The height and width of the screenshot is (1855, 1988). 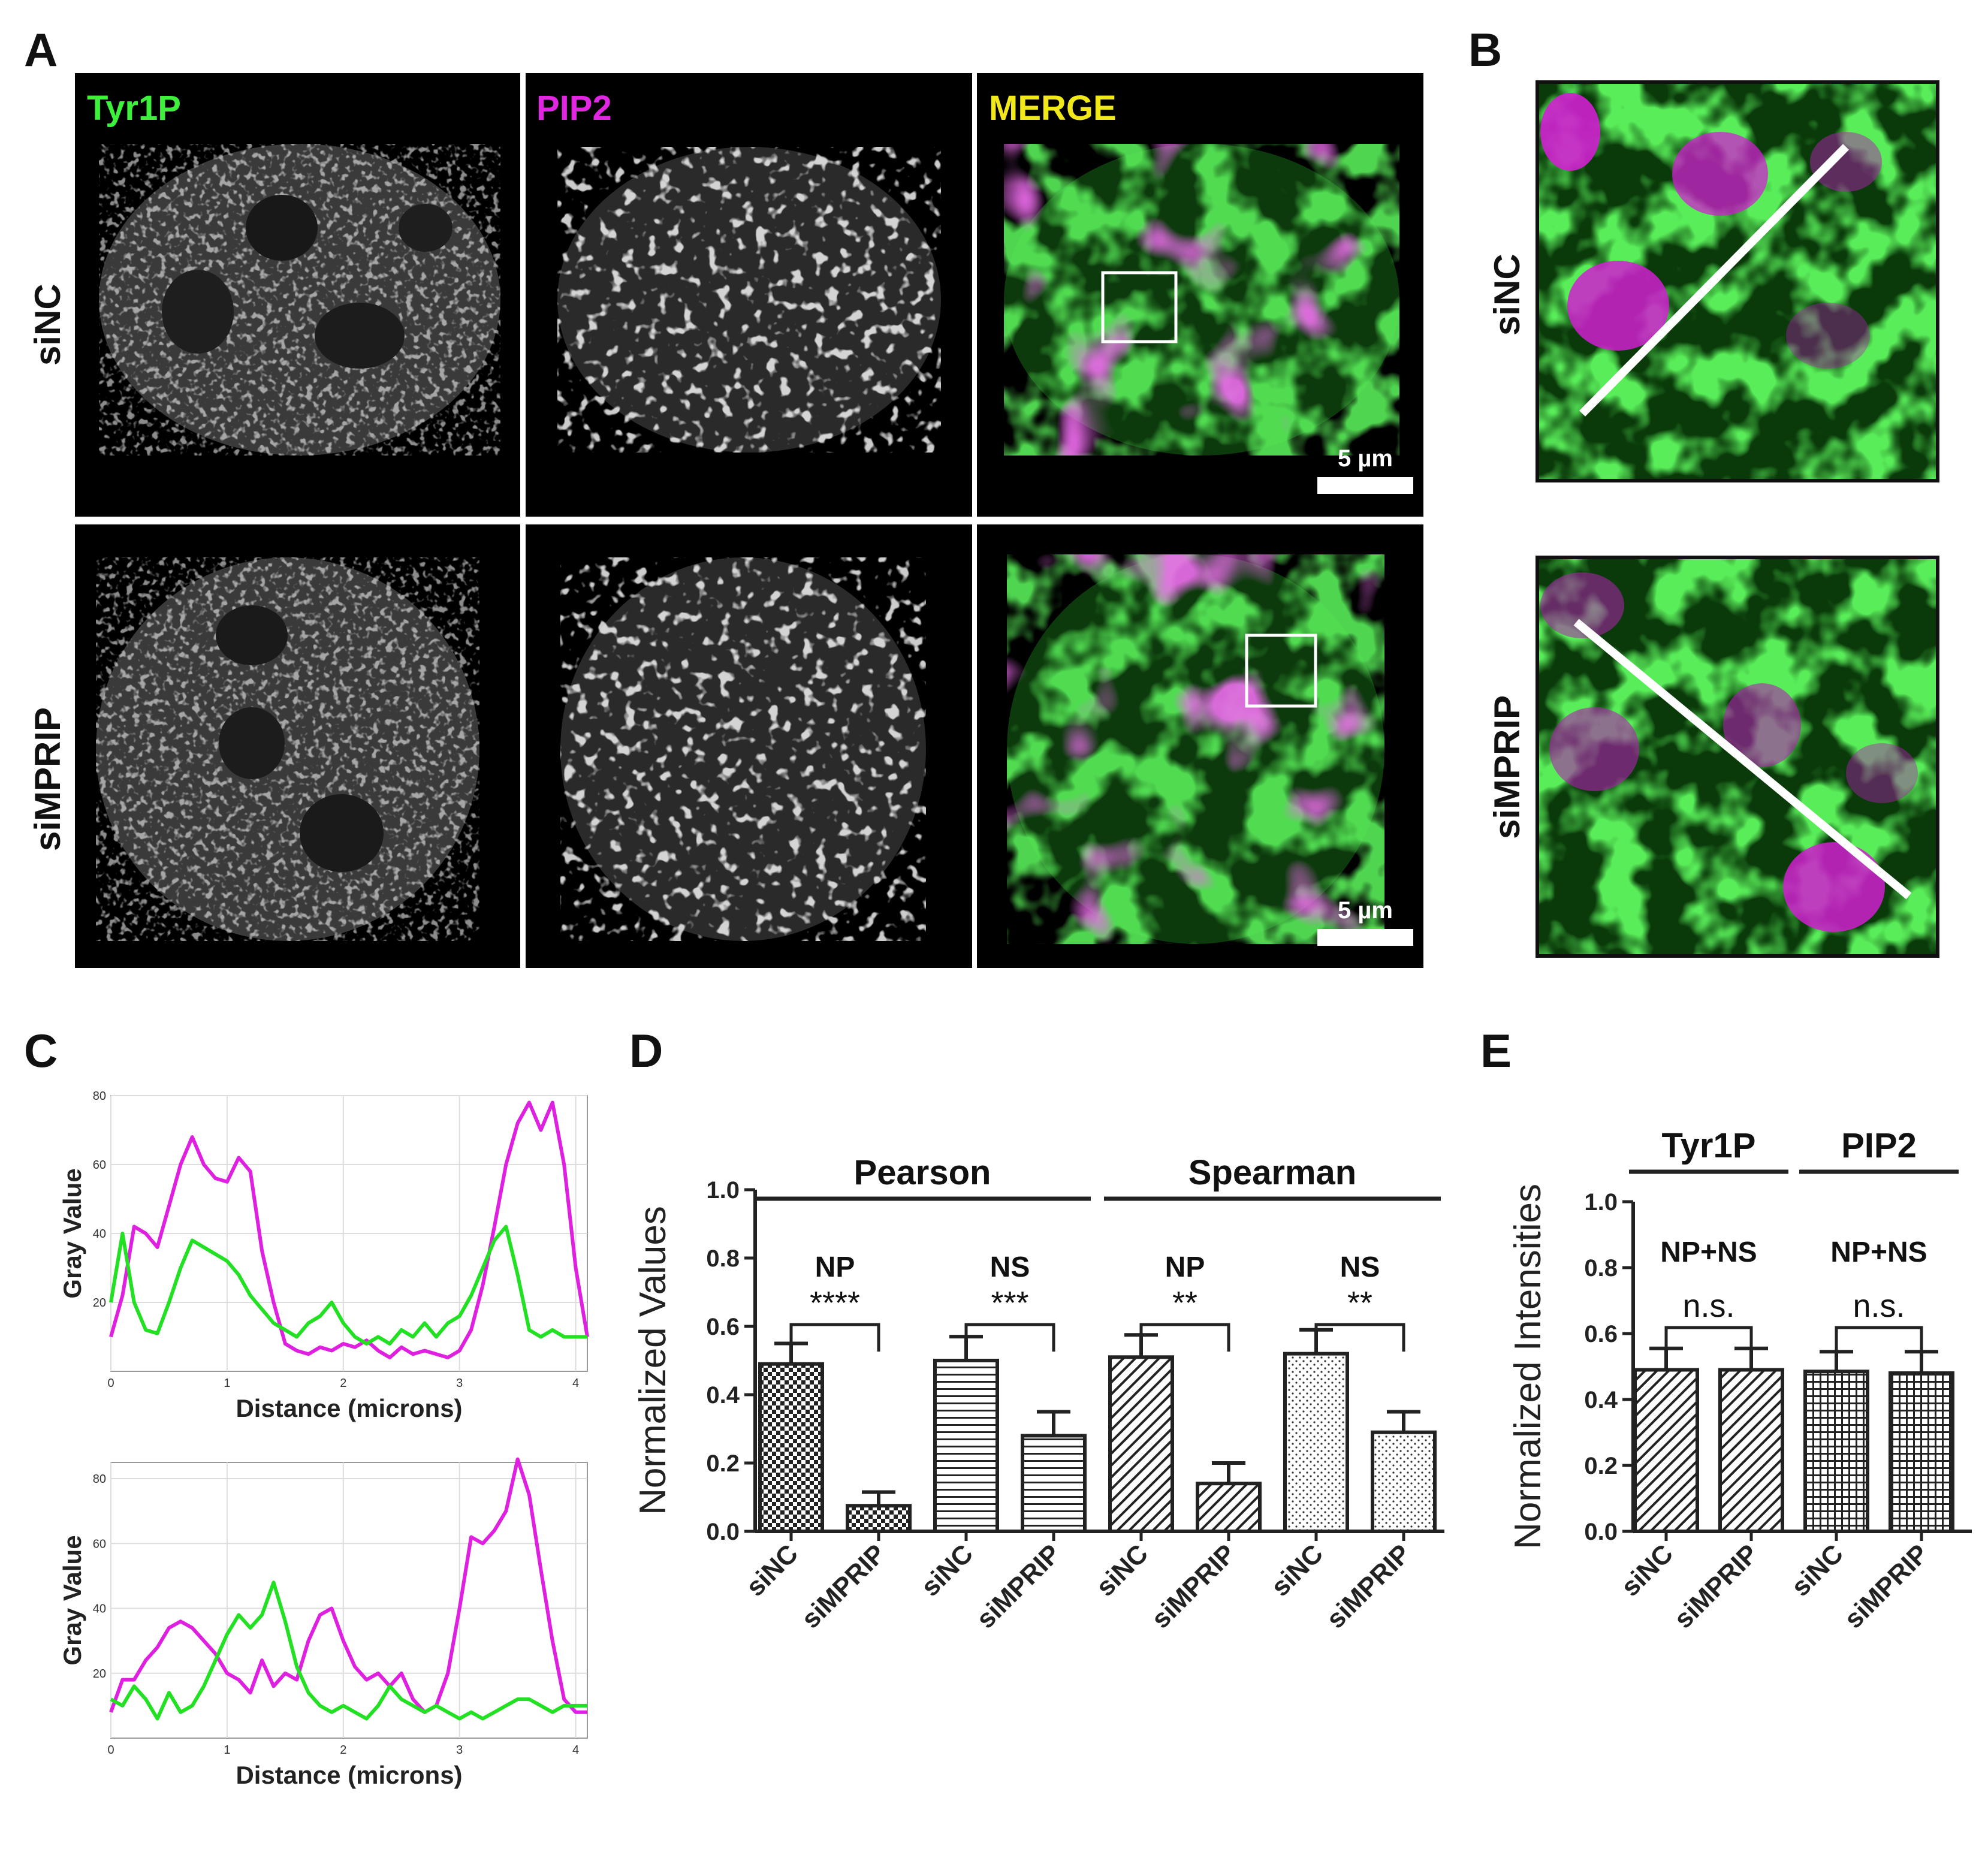 What do you see at coordinates (749, 300) in the screenshot?
I see `speckles-sinc-pip2` at bounding box center [749, 300].